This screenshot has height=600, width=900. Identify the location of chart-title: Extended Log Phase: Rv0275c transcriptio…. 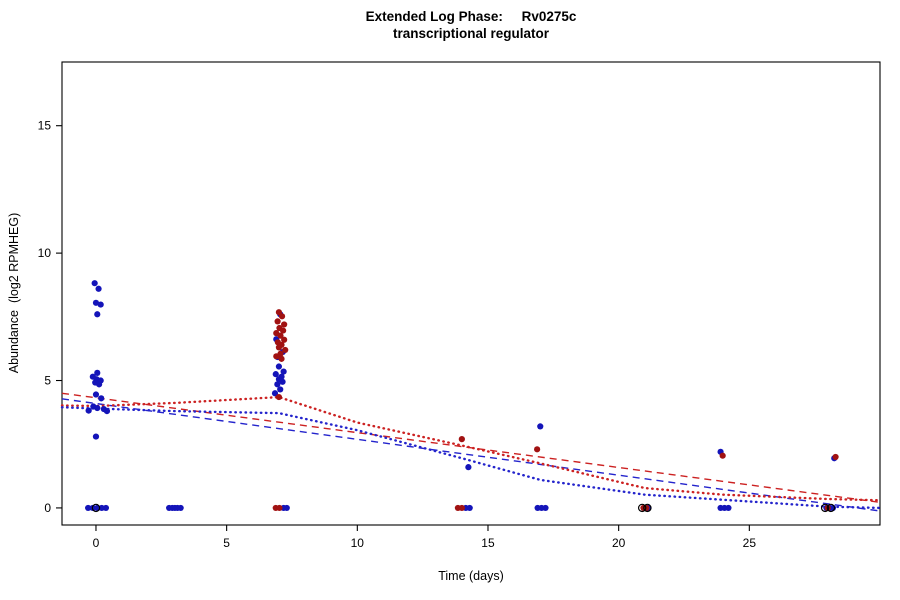
(471, 25).